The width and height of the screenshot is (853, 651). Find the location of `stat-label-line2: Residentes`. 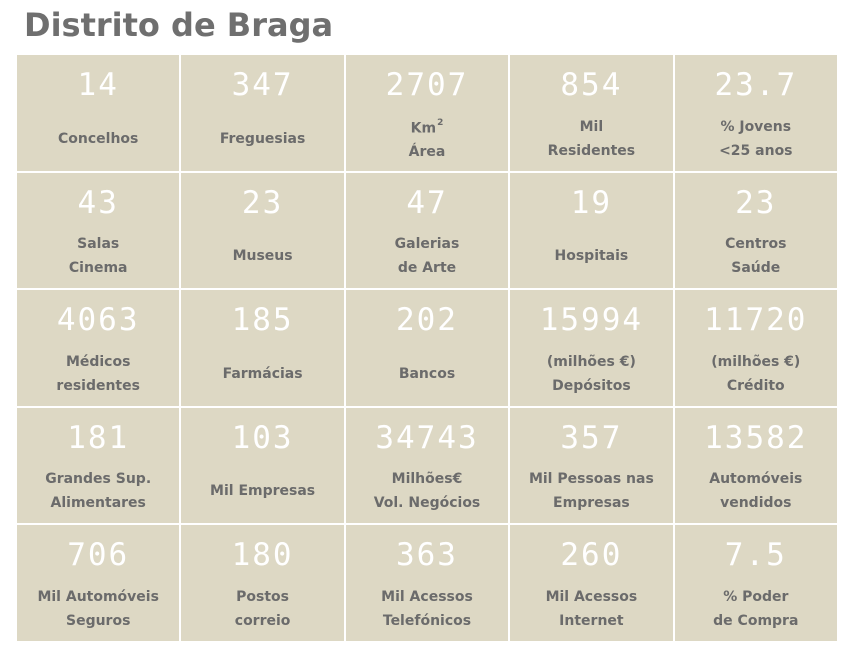

stat-label-line2: Residentes is located at coordinates (591, 150).